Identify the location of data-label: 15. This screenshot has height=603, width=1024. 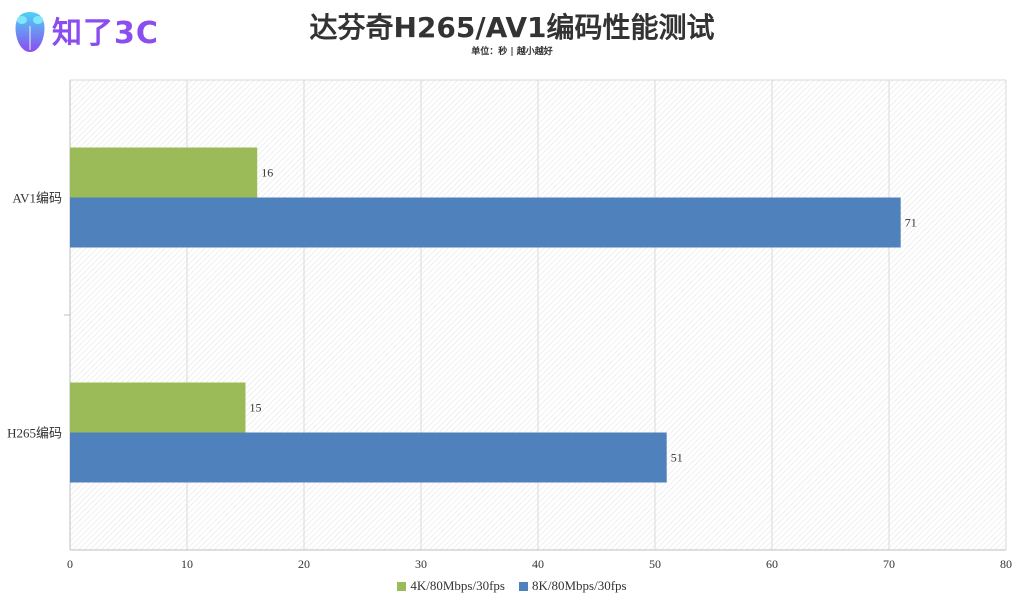
(256, 408).